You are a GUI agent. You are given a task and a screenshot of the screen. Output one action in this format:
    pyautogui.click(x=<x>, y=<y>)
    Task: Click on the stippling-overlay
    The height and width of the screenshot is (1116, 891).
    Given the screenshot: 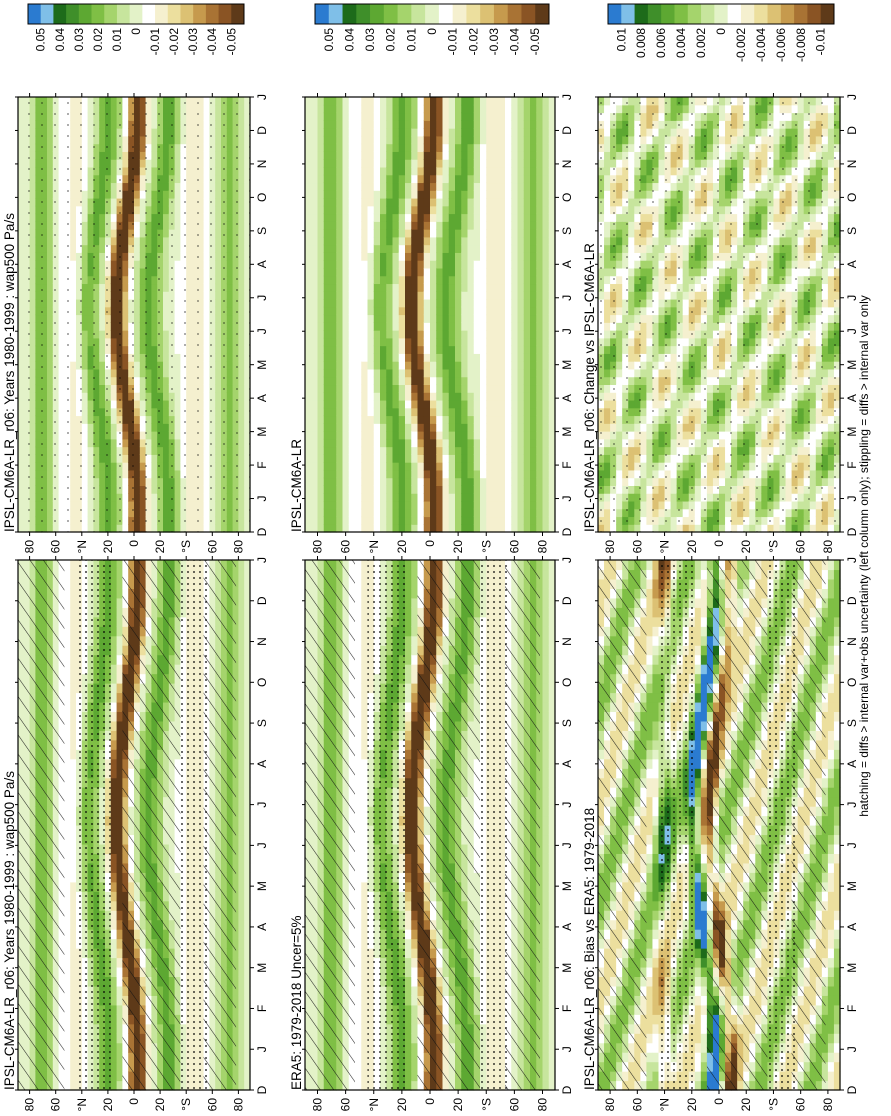 What is the action you would take?
    pyautogui.click(x=194, y=825)
    